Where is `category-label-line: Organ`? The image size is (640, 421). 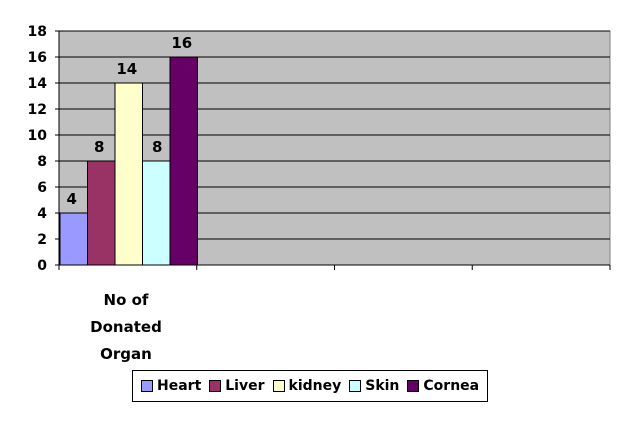 category-label-line: Organ is located at coordinates (126, 354).